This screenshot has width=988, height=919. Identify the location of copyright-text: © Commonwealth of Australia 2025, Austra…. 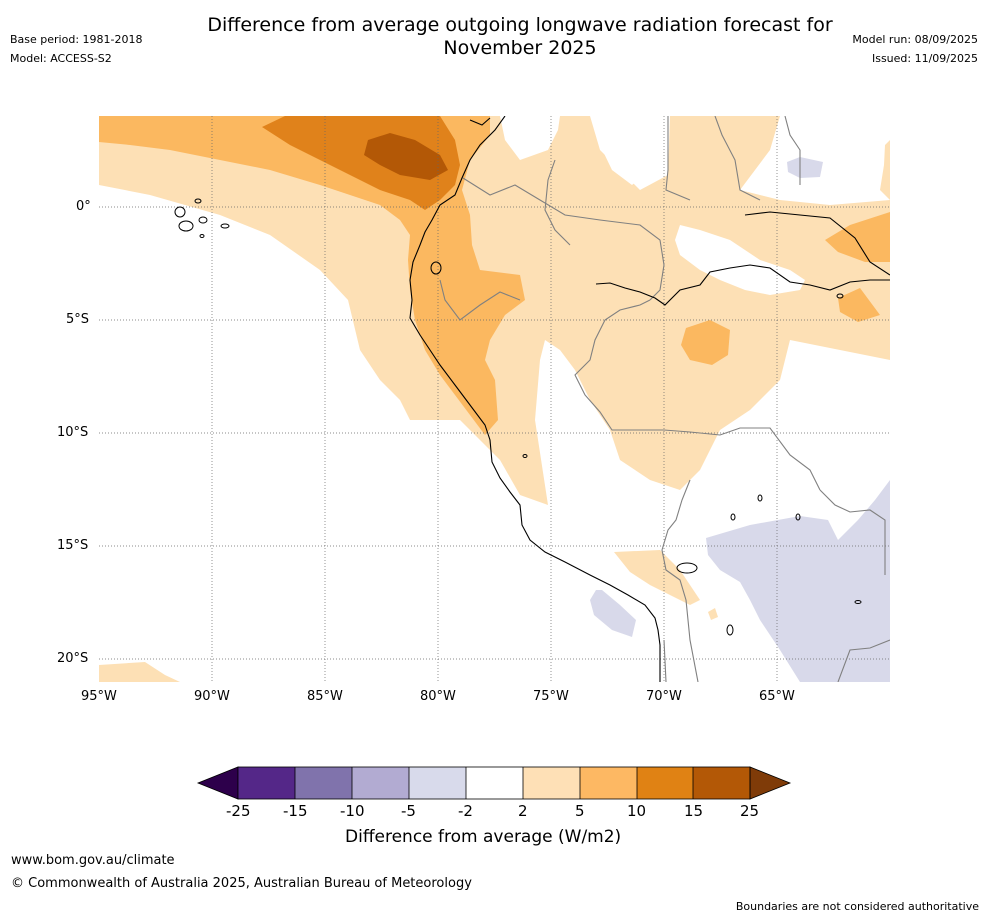
(241, 883).